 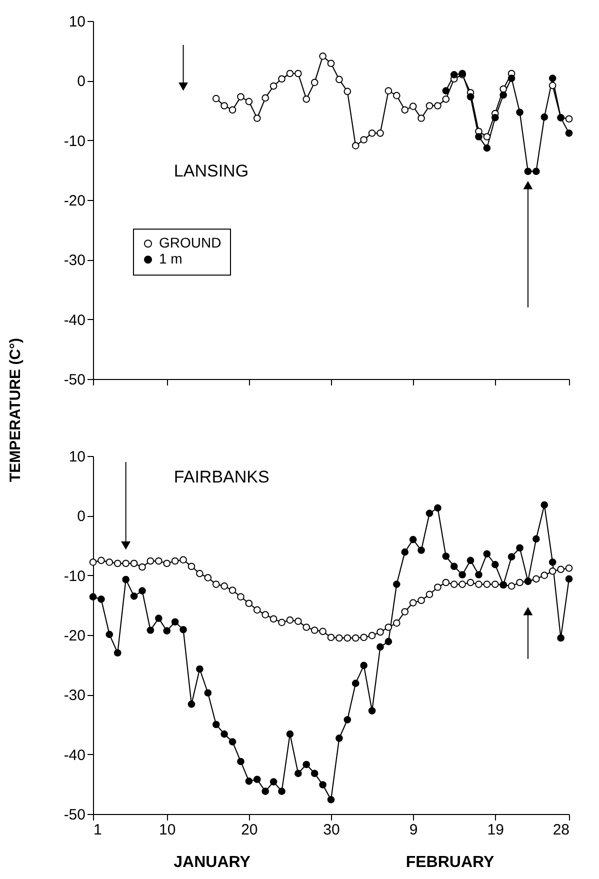 What do you see at coordinates (331, 830) in the screenshot?
I see `x-tick-label: 30` at bounding box center [331, 830].